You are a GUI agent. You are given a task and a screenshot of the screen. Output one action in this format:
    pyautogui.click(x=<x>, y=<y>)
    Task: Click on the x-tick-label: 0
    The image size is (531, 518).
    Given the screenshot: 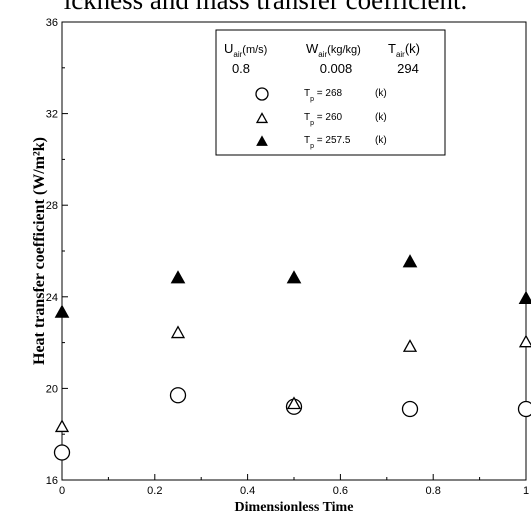 What is the action you would take?
    pyautogui.click(x=62, y=491)
    